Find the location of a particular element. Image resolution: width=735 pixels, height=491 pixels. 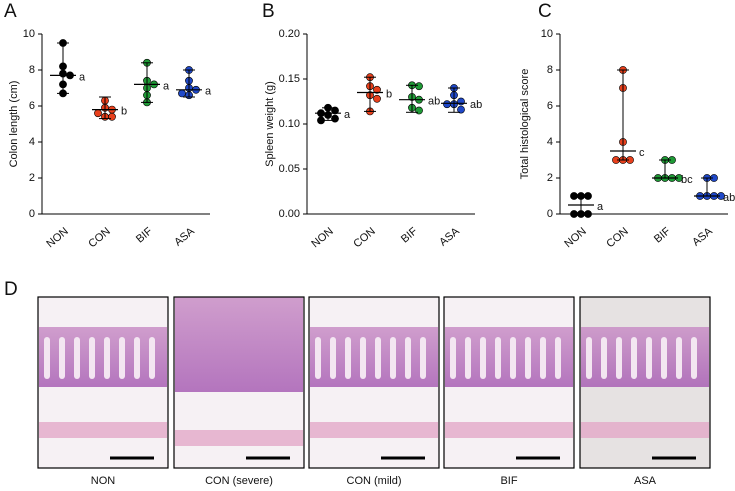

y-tick-label: 8 is located at coordinates (550, 70).